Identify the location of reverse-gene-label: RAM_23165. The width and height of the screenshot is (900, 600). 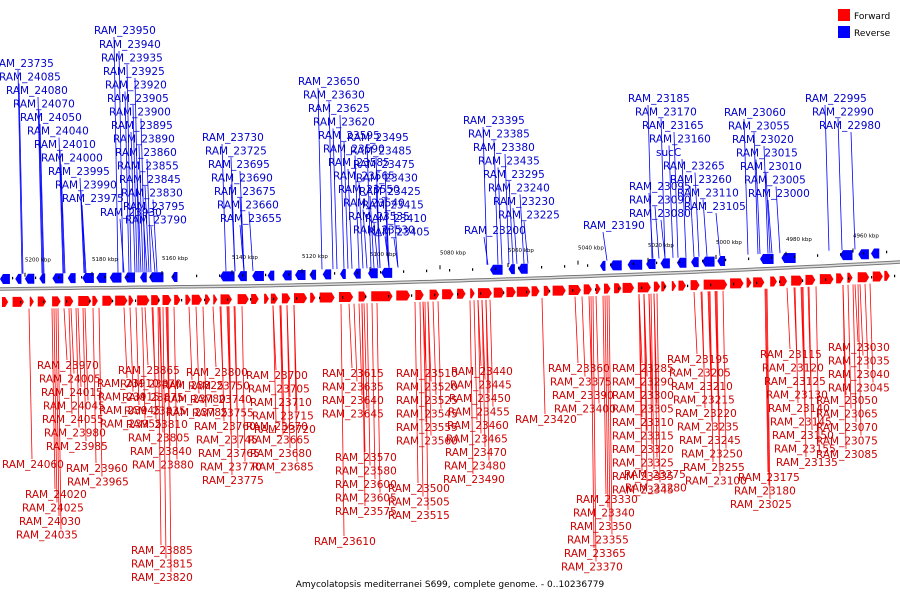
(673, 126).